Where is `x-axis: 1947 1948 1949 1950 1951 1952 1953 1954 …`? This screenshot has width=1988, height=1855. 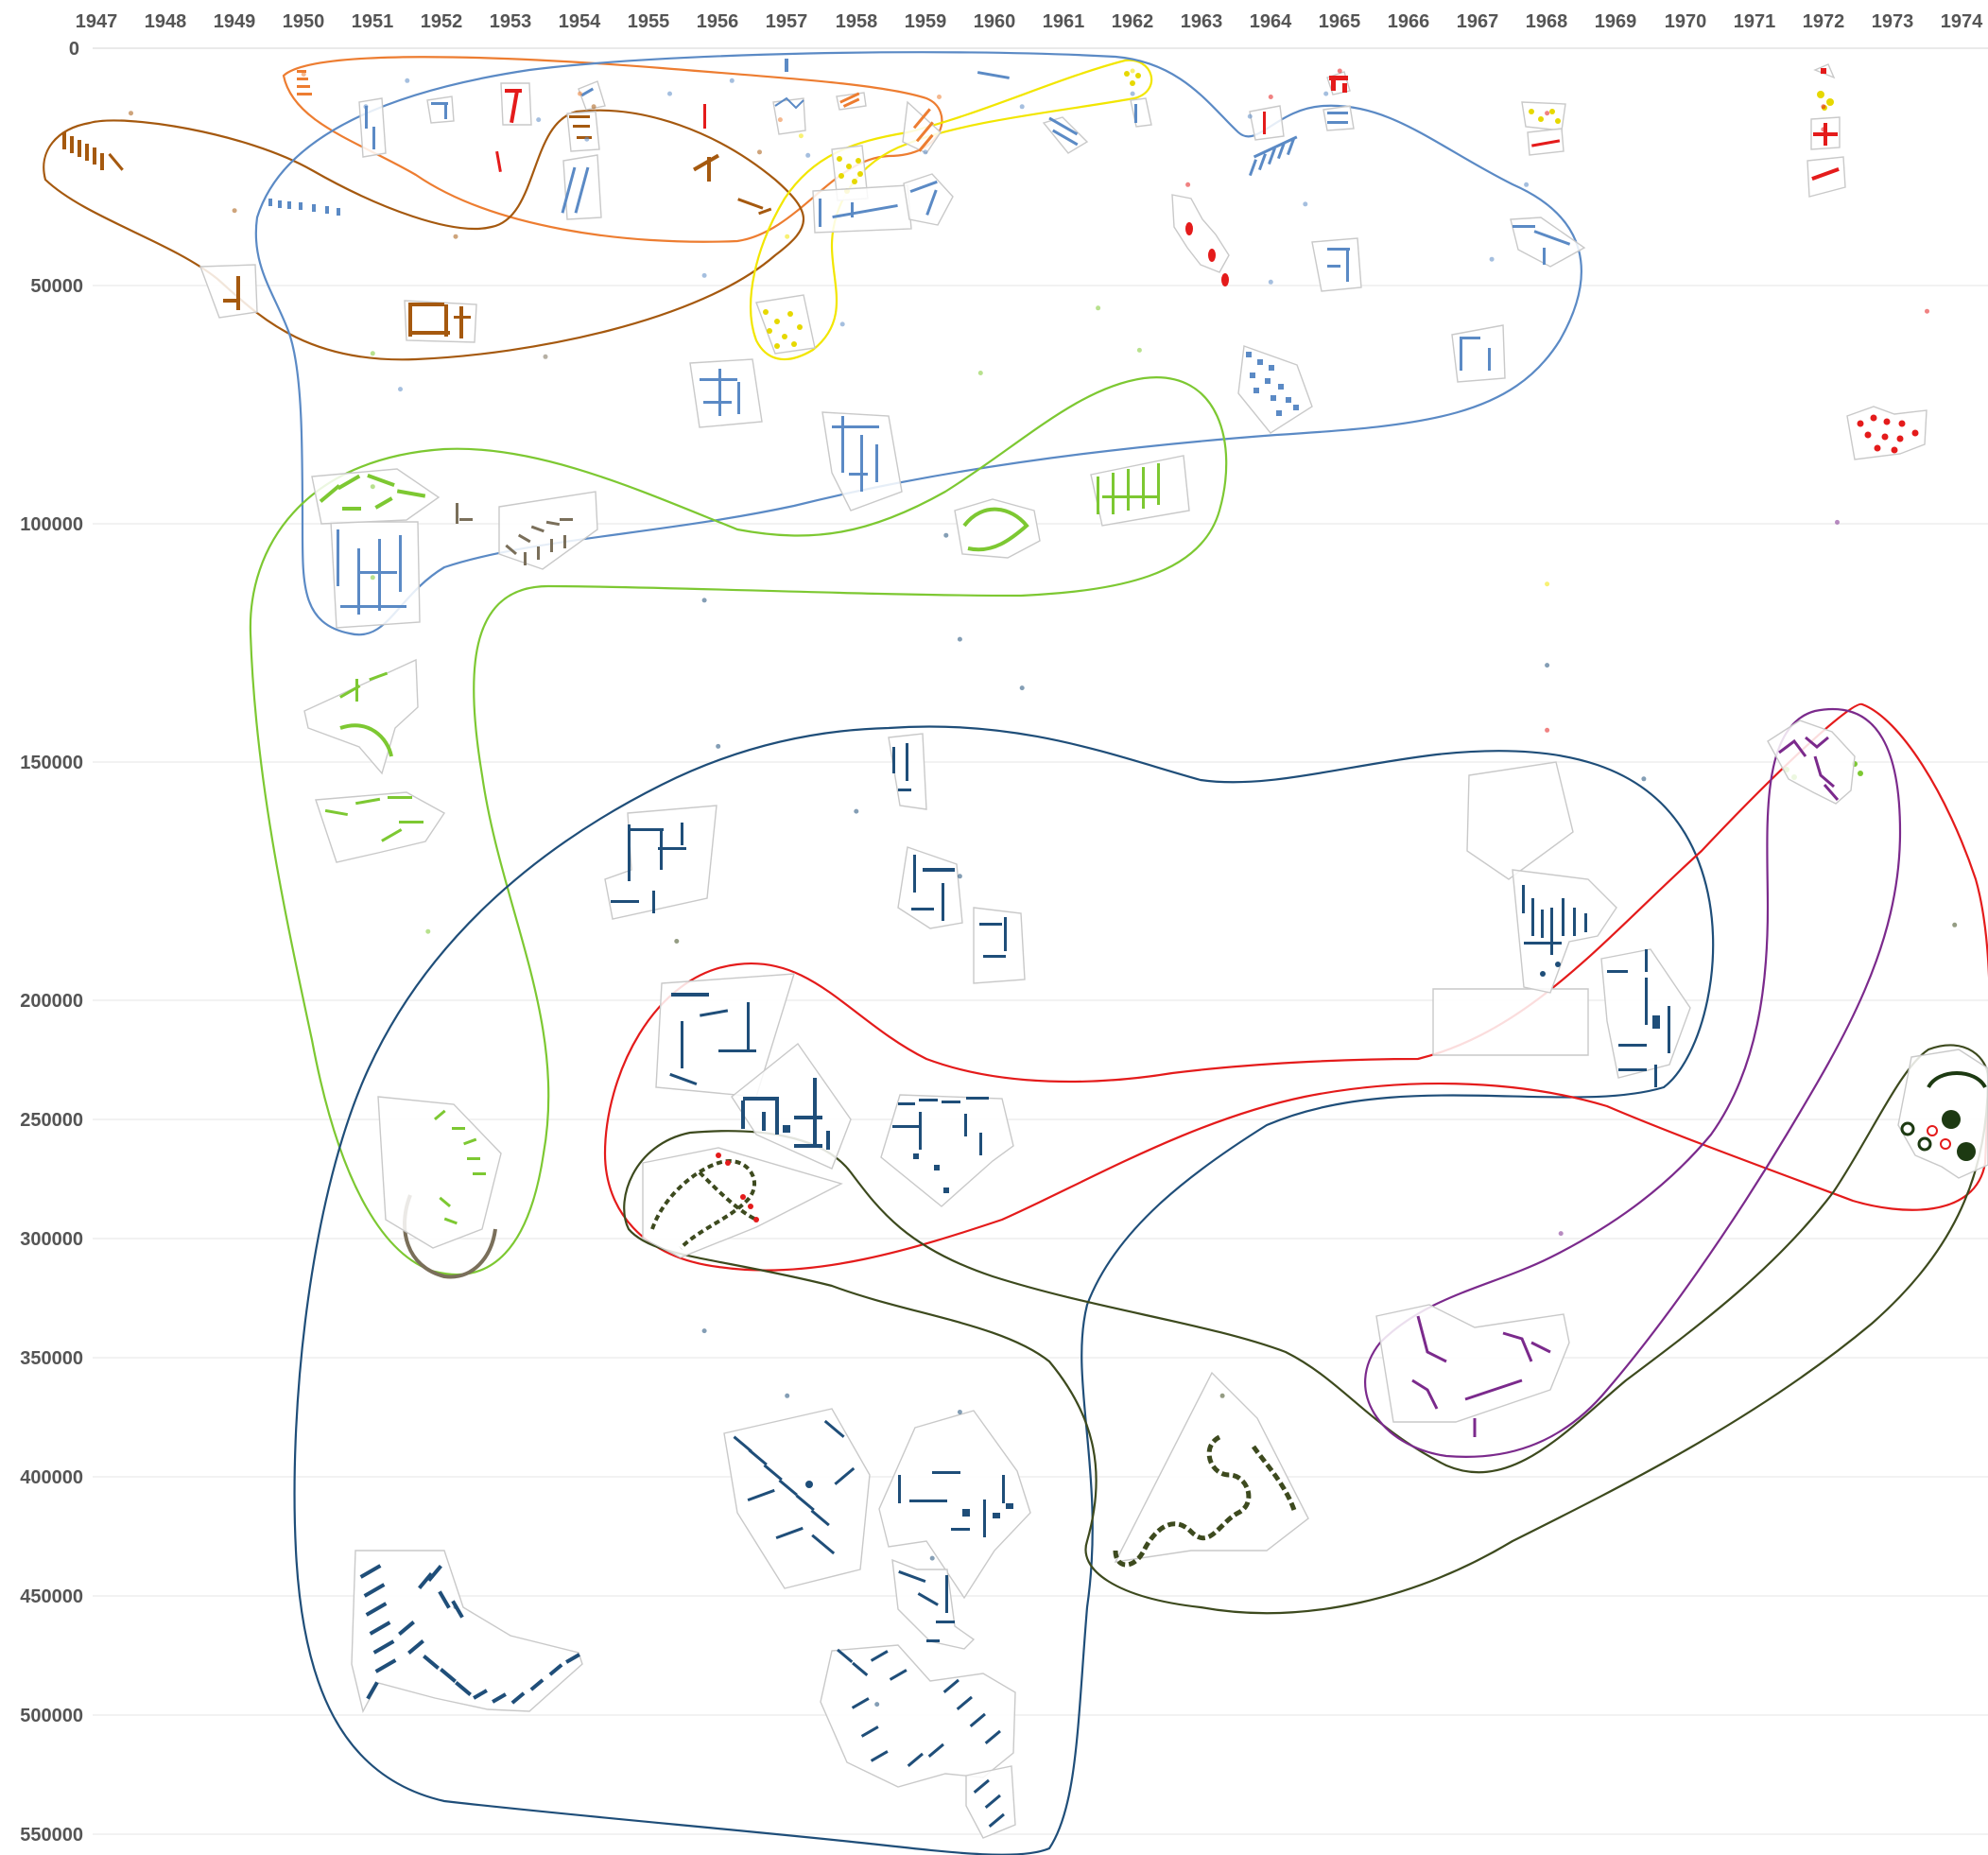 x-axis: 1947 1948 1949 1950 1951 1952 1953 1954 … is located at coordinates (1029, 22).